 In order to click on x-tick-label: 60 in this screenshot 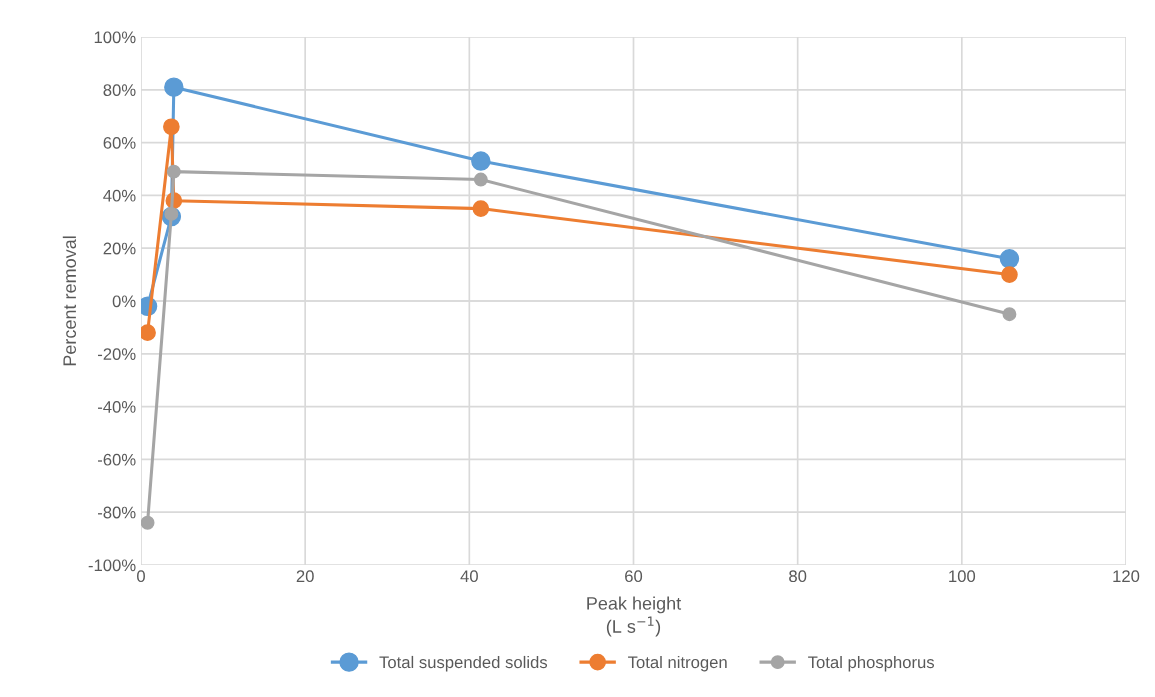, I will do `click(634, 576)`.